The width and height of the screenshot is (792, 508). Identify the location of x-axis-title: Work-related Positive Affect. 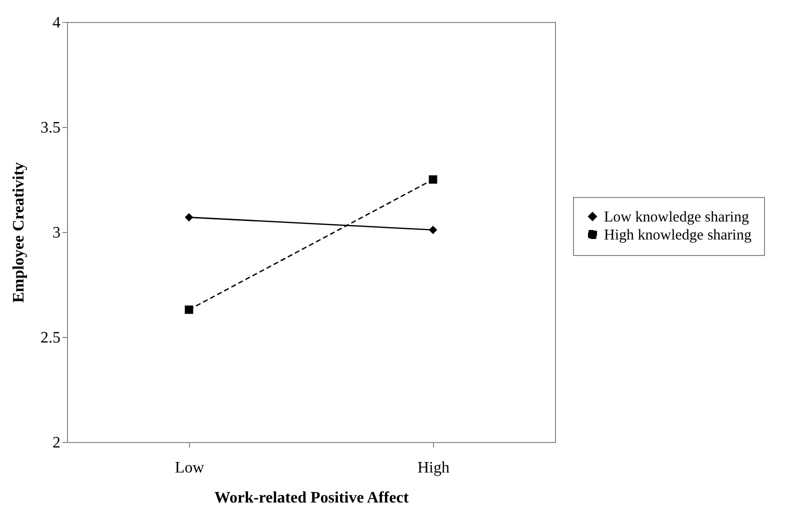
(312, 498).